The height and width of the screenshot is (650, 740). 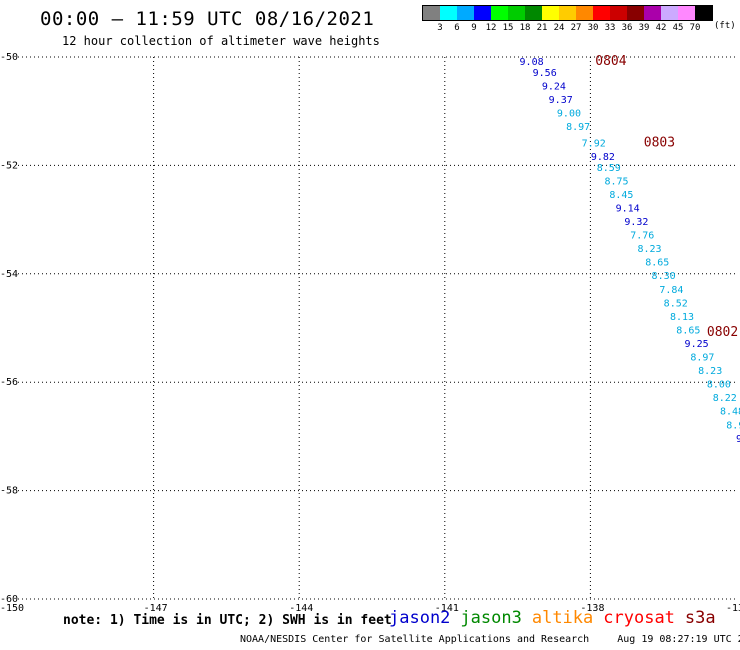 I want to click on legend-s3a: s3a, so click(x=700, y=618).